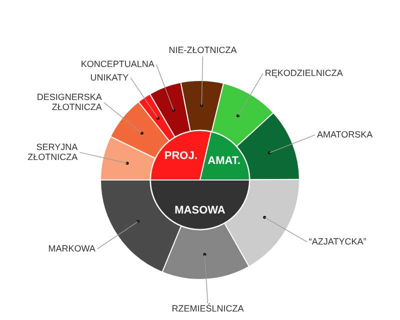  I want to click on slice-label: DESIGNERSKA ZŁOTNICZA, so click(69, 102).